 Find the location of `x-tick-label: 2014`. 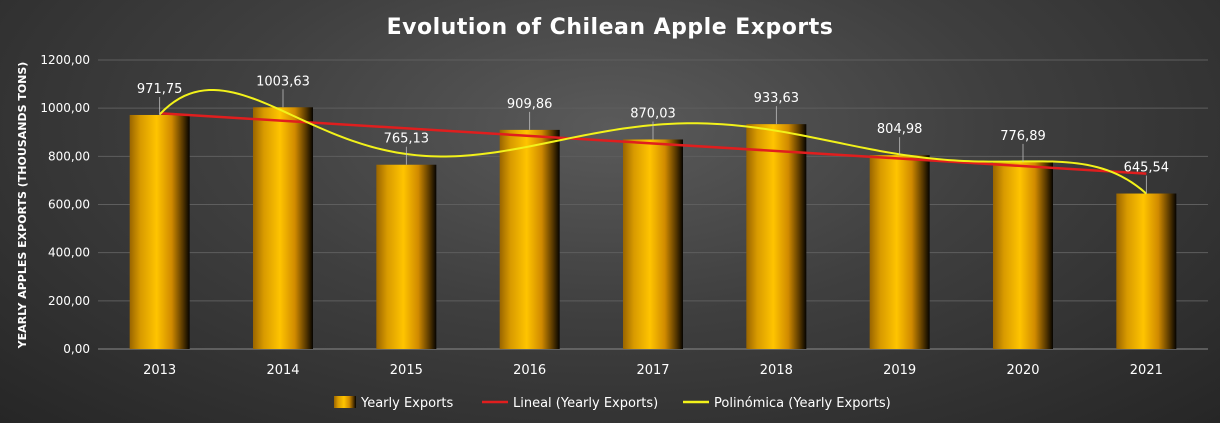

x-tick-label: 2014 is located at coordinates (282, 370).